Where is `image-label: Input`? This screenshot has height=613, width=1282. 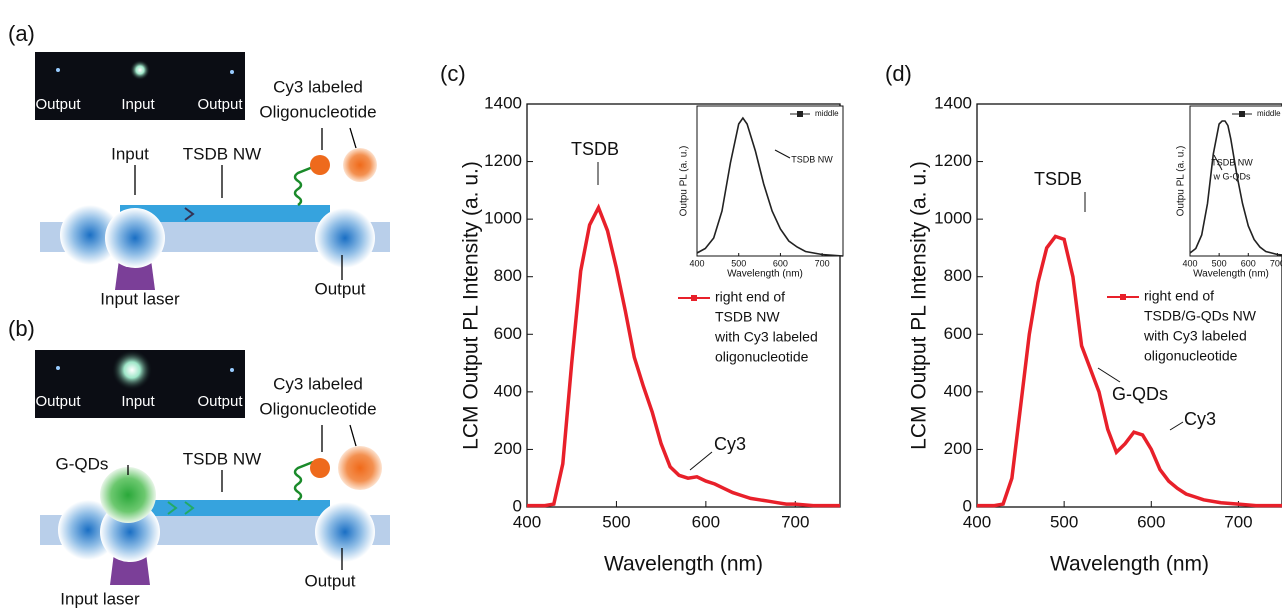 image-label: Input is located at coordinates (138, 104).